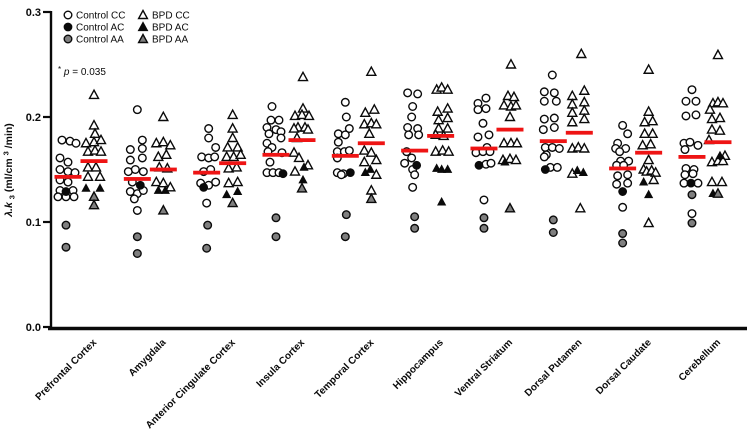 The image size is (747, 445). I want to click on legend-label-control-aa: Control AA, so click(100, 40).